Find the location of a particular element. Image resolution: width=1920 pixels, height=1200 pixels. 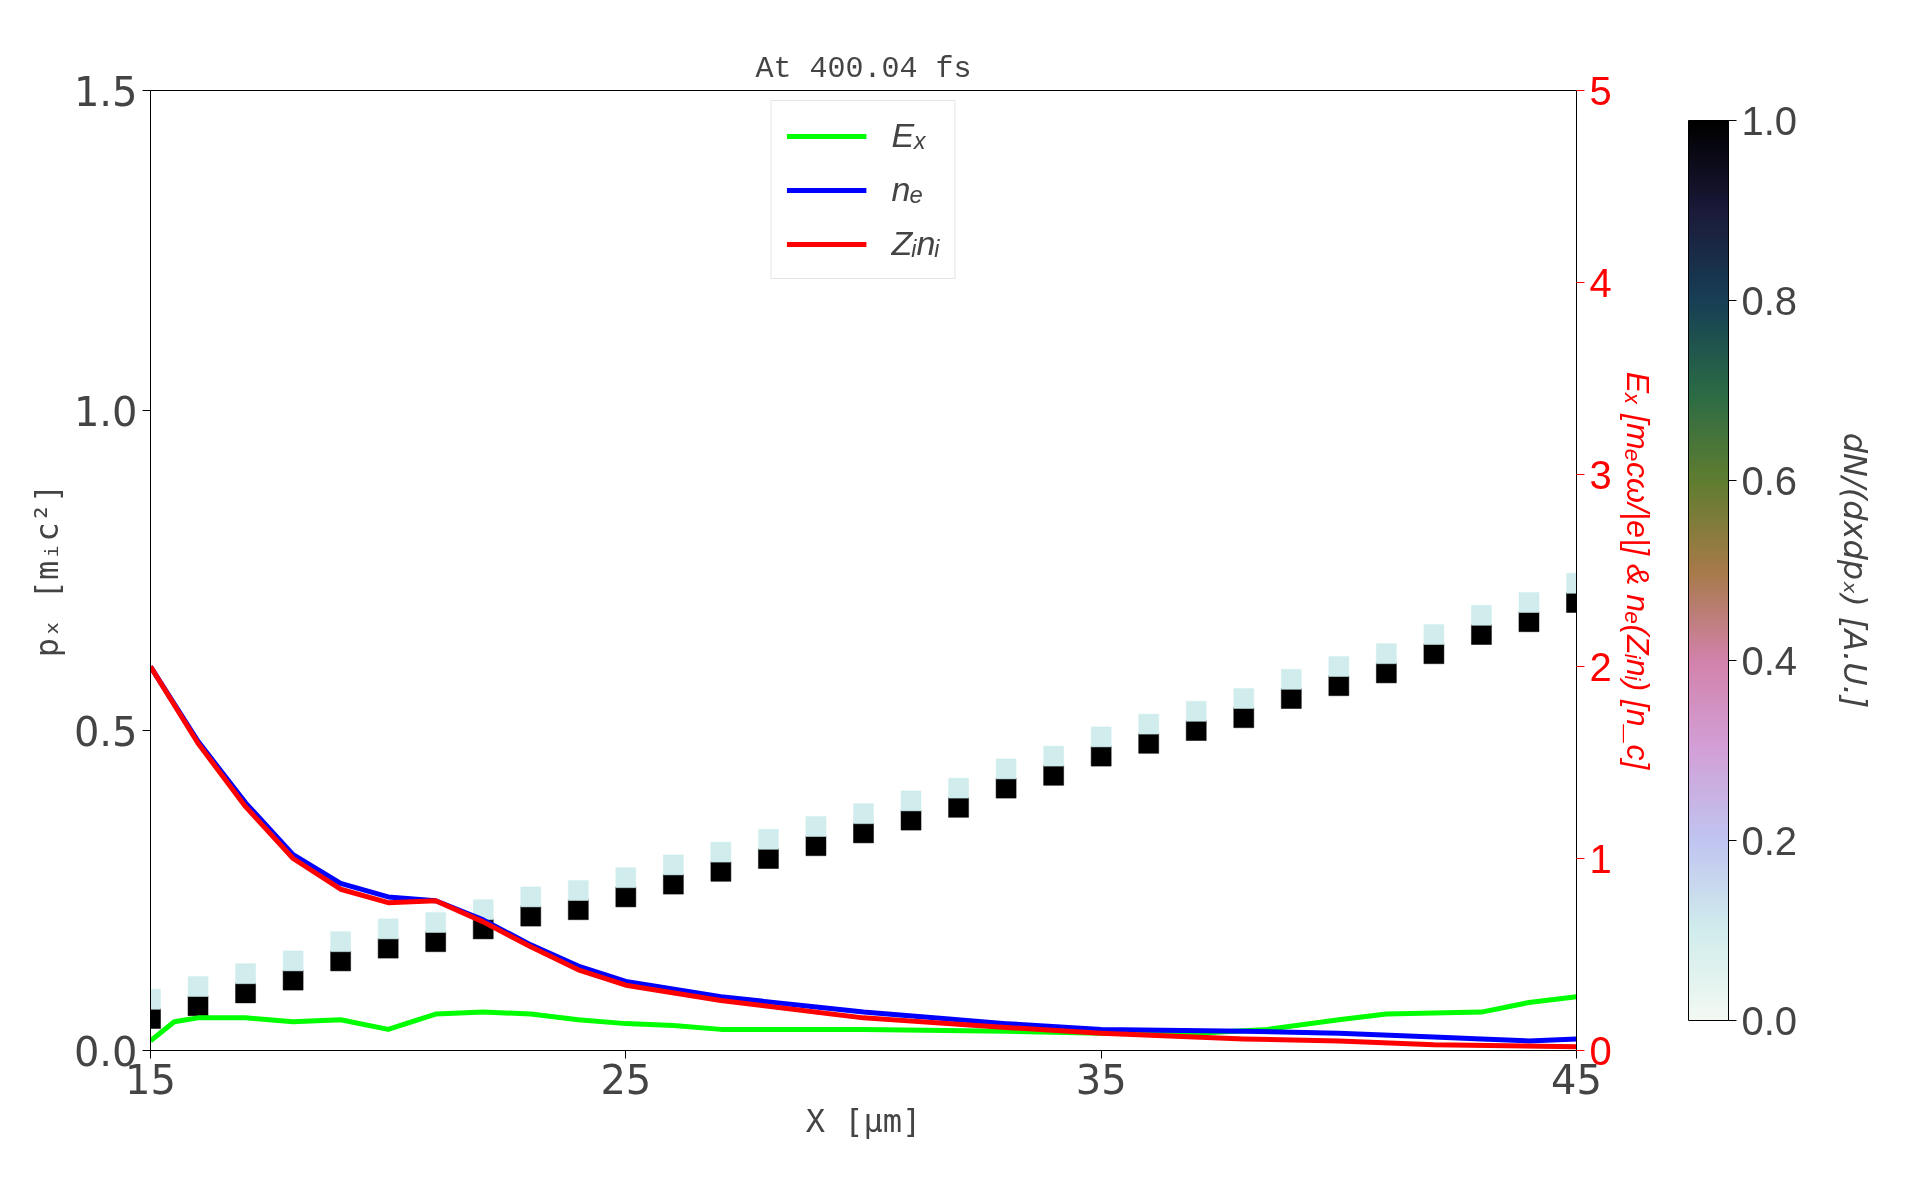

y2-tick-label: 5 is located at coordinates (1600, 90).